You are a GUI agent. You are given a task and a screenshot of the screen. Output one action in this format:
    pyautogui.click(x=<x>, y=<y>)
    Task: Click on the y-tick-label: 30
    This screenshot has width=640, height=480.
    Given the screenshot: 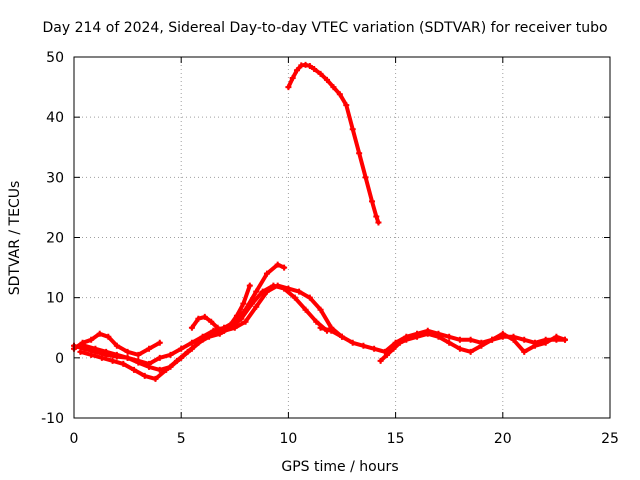 What is the action you would take?
    pyautogui.click(x=55, y=178)
    